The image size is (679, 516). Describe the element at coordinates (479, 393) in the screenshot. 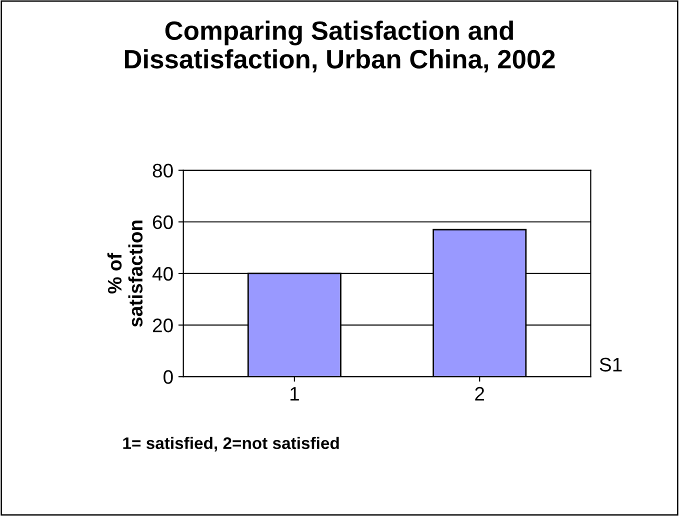

I see `x-tick-label: 2` at that location.